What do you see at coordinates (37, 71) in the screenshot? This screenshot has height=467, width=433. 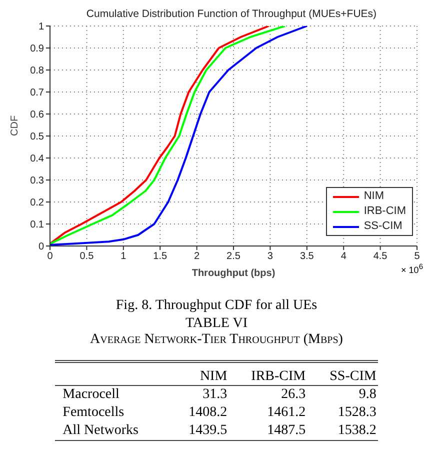 I see `y-tick-label: 0.8` at bounding box center [37, 71].